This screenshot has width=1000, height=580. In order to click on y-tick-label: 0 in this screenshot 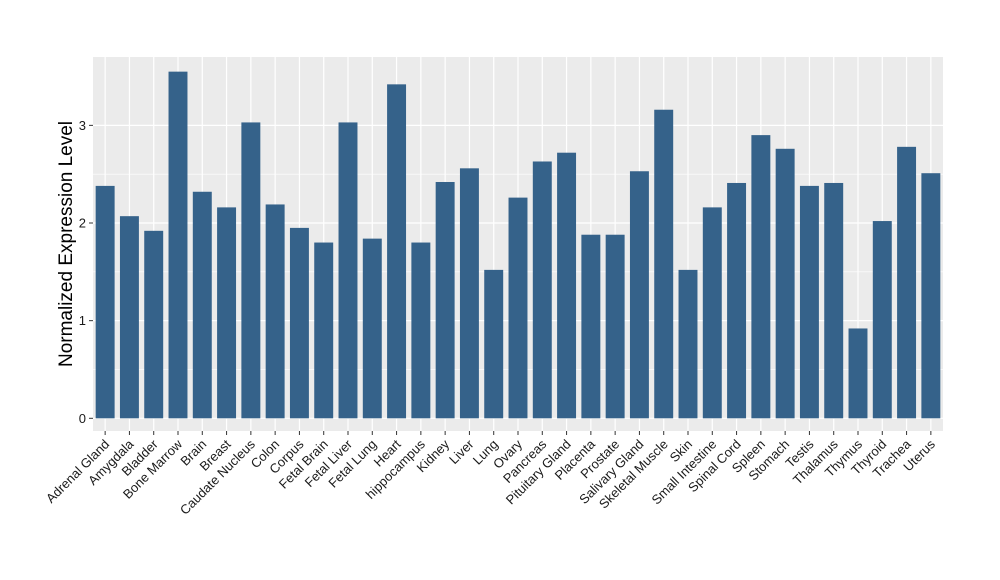, I will do `click(82, 418)`.